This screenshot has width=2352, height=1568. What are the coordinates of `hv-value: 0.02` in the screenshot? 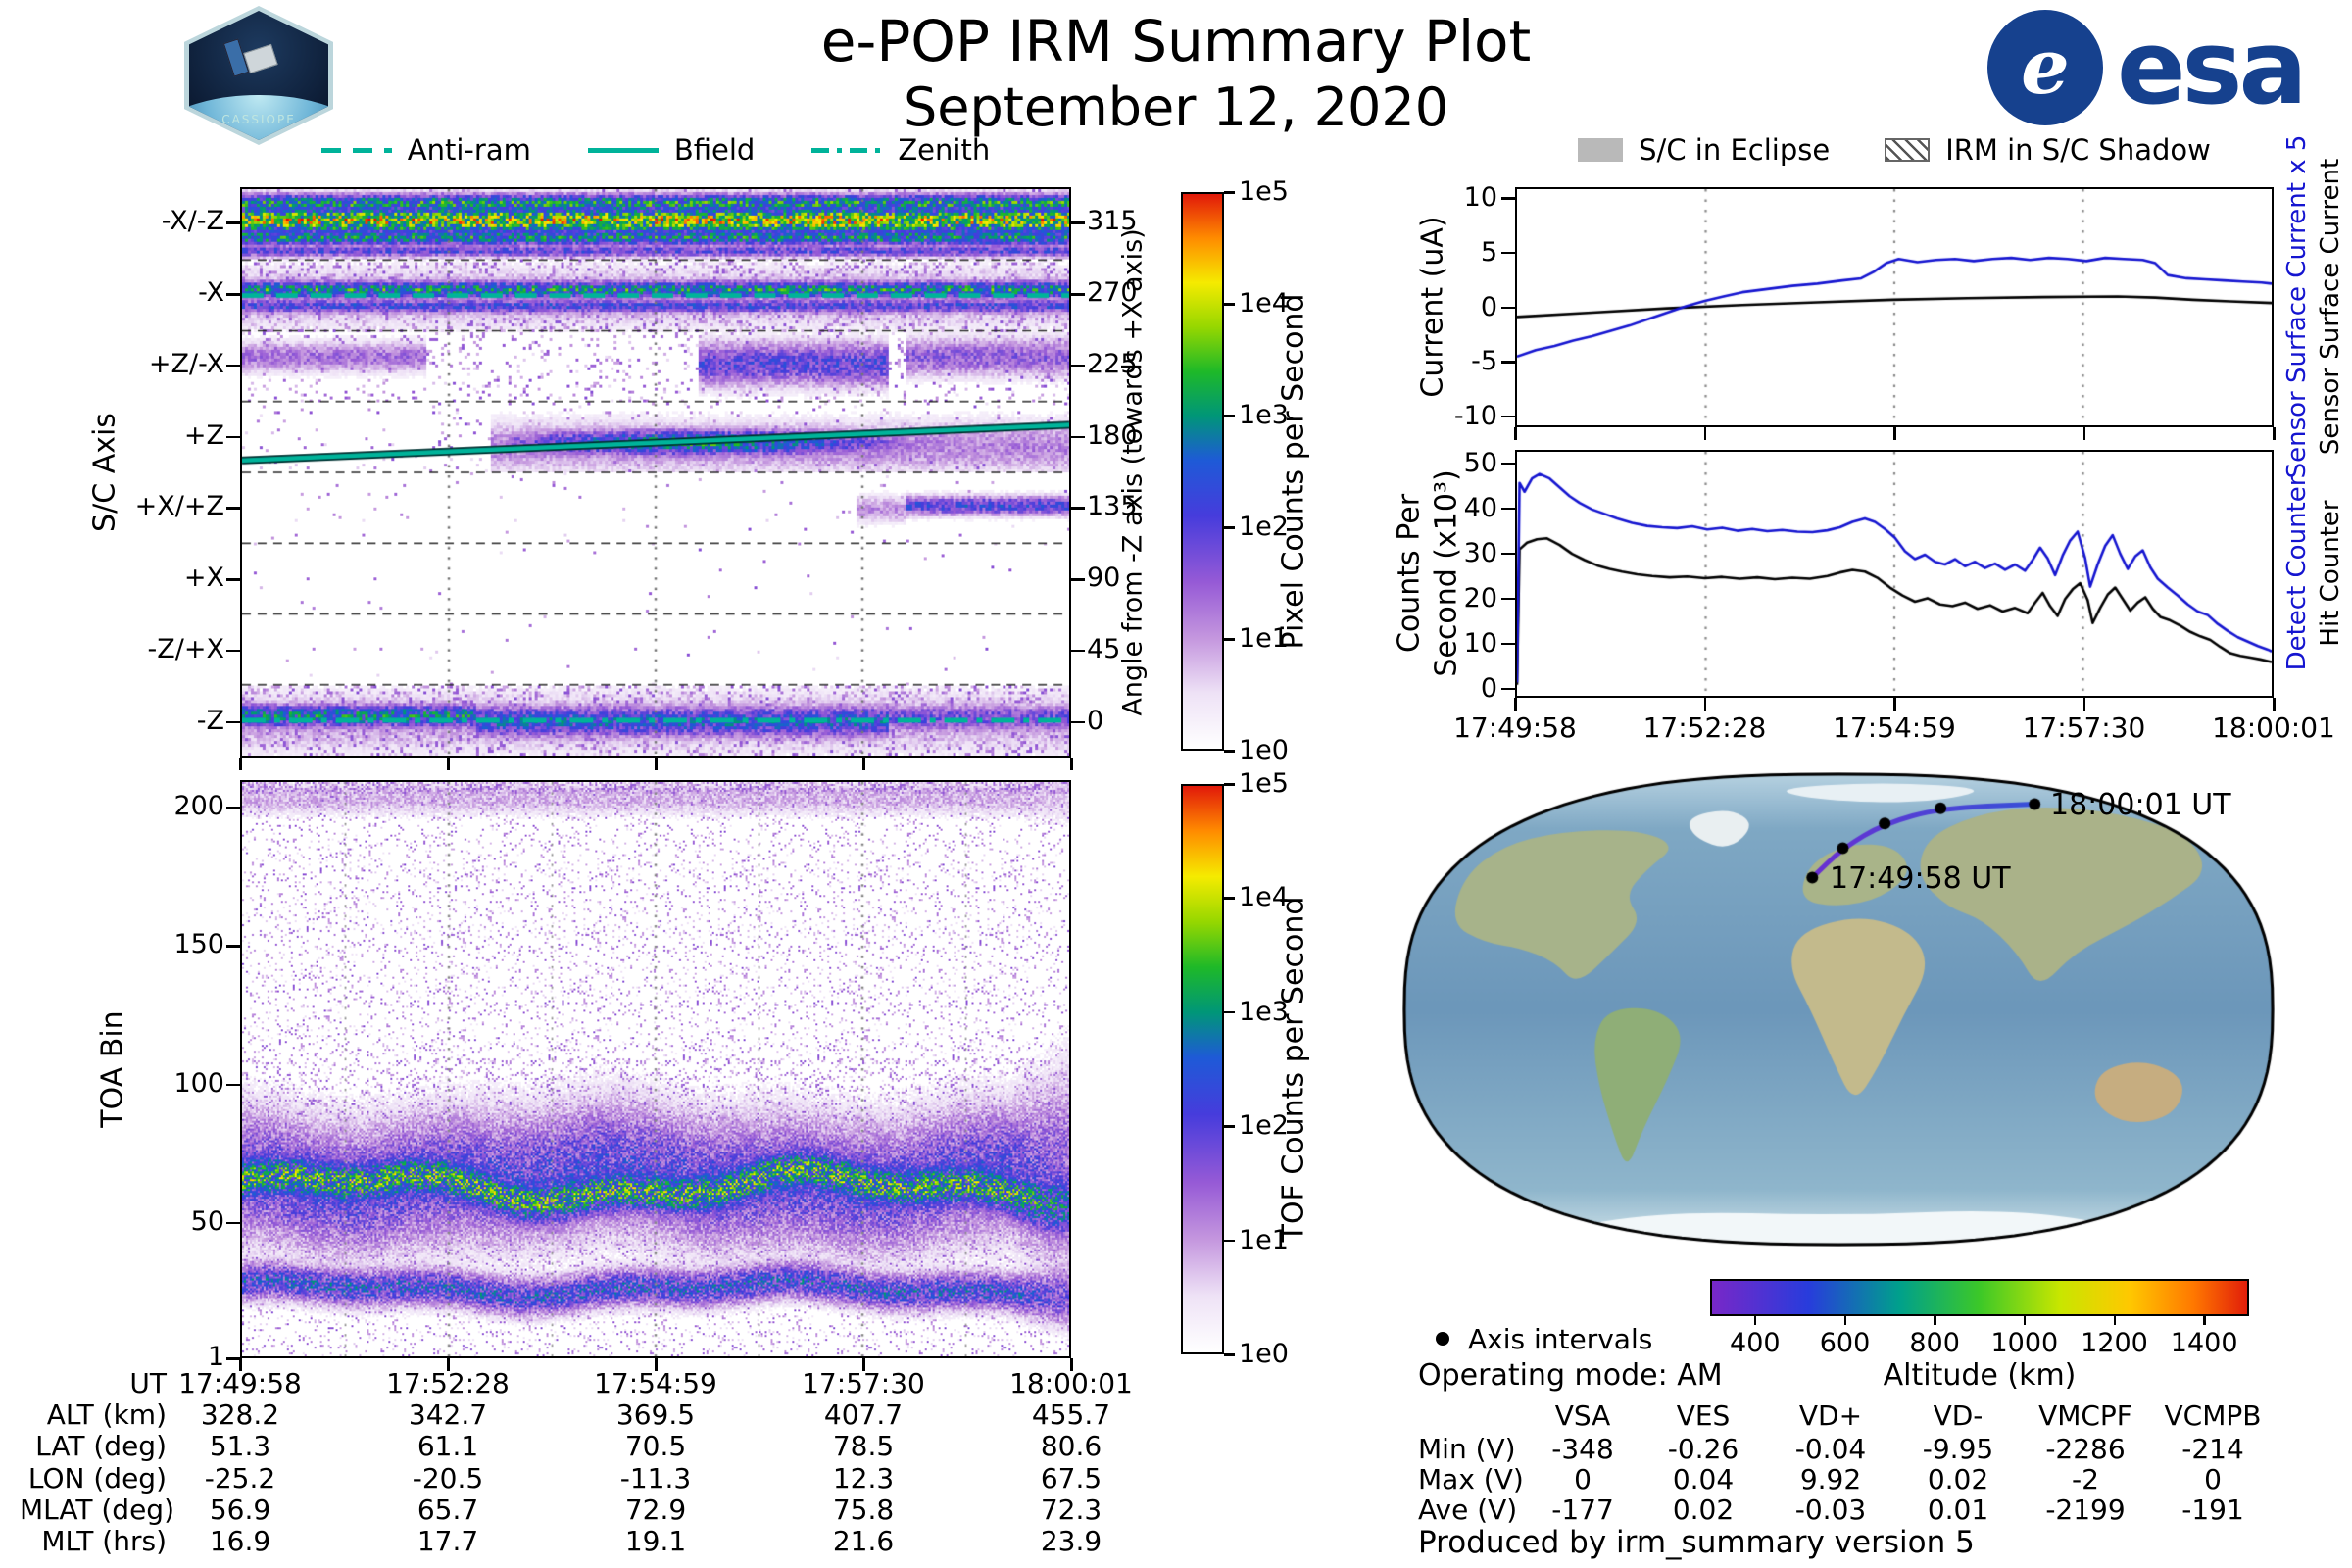 It's located at (1958, 1479).